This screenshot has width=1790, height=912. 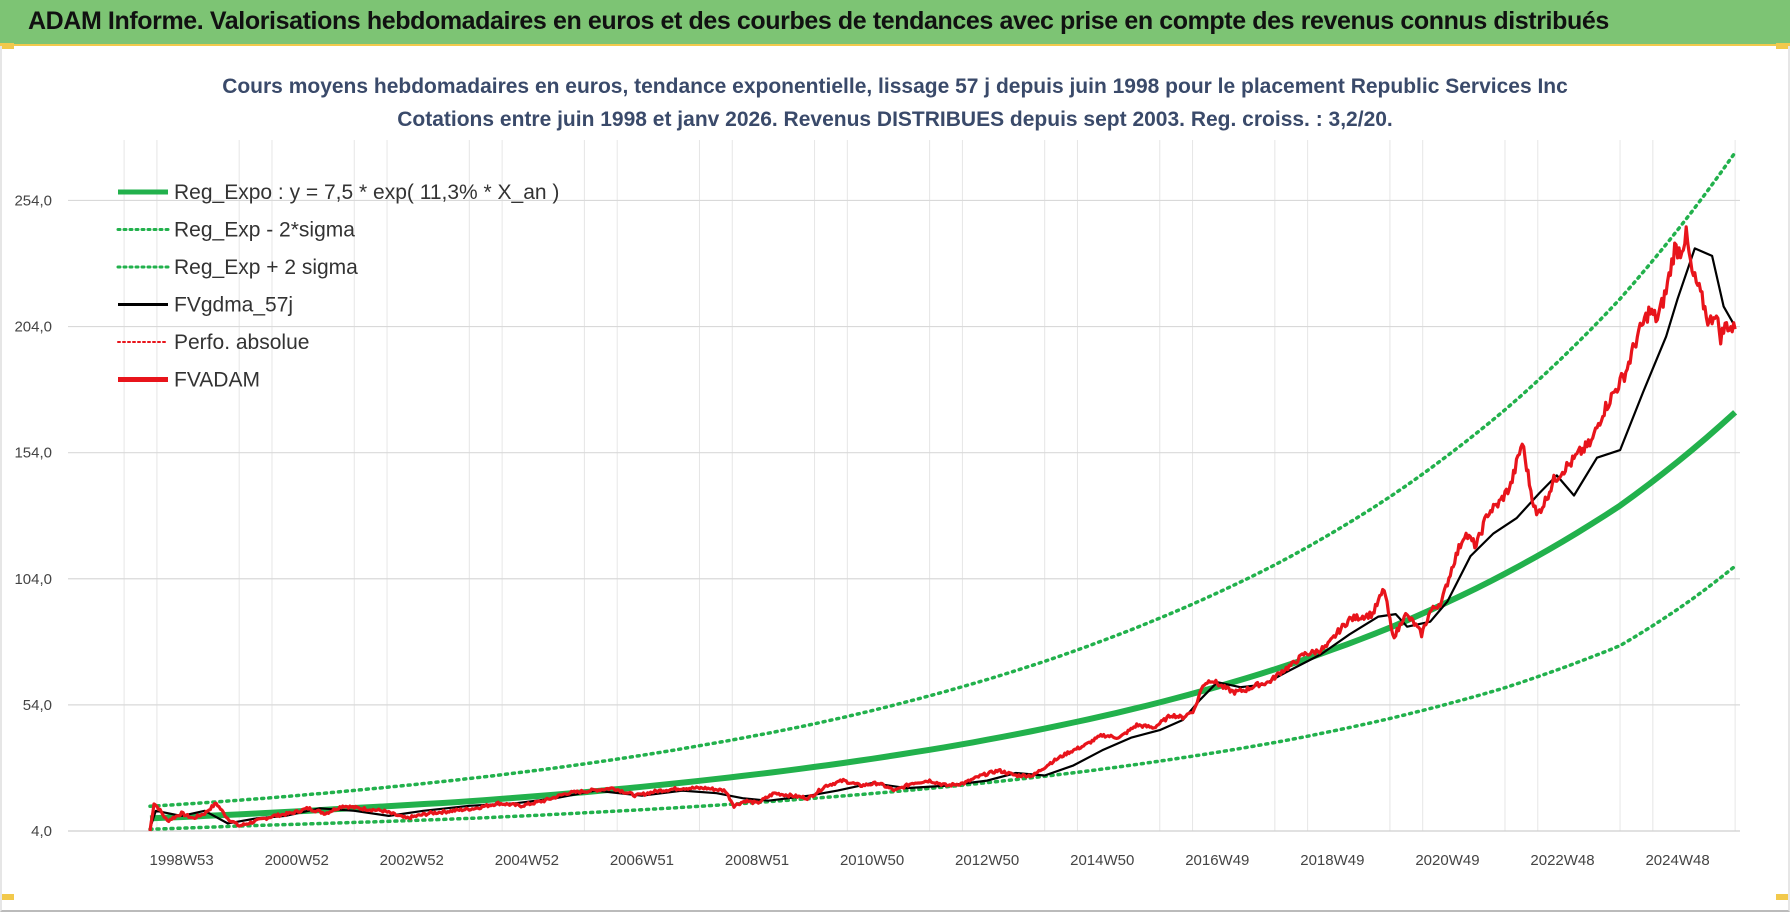 I want to click on corner-marker-bottom-left, so click(x=7, y=897).